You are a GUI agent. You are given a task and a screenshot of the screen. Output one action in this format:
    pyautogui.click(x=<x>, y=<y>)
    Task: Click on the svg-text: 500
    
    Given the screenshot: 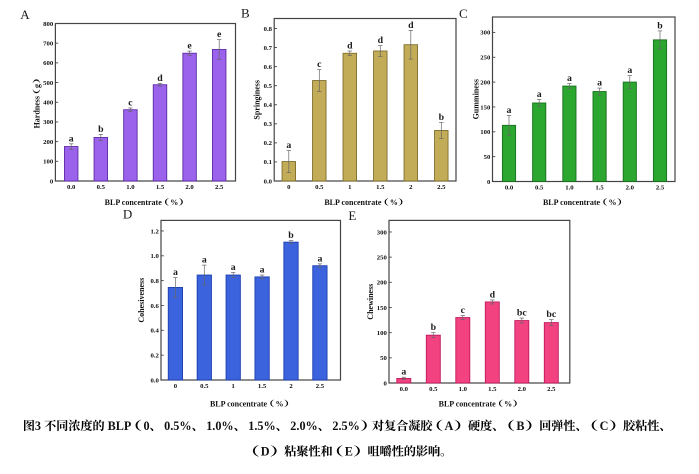 What is the action you would take?
    pyautogui.click(x=48, y=83)
    